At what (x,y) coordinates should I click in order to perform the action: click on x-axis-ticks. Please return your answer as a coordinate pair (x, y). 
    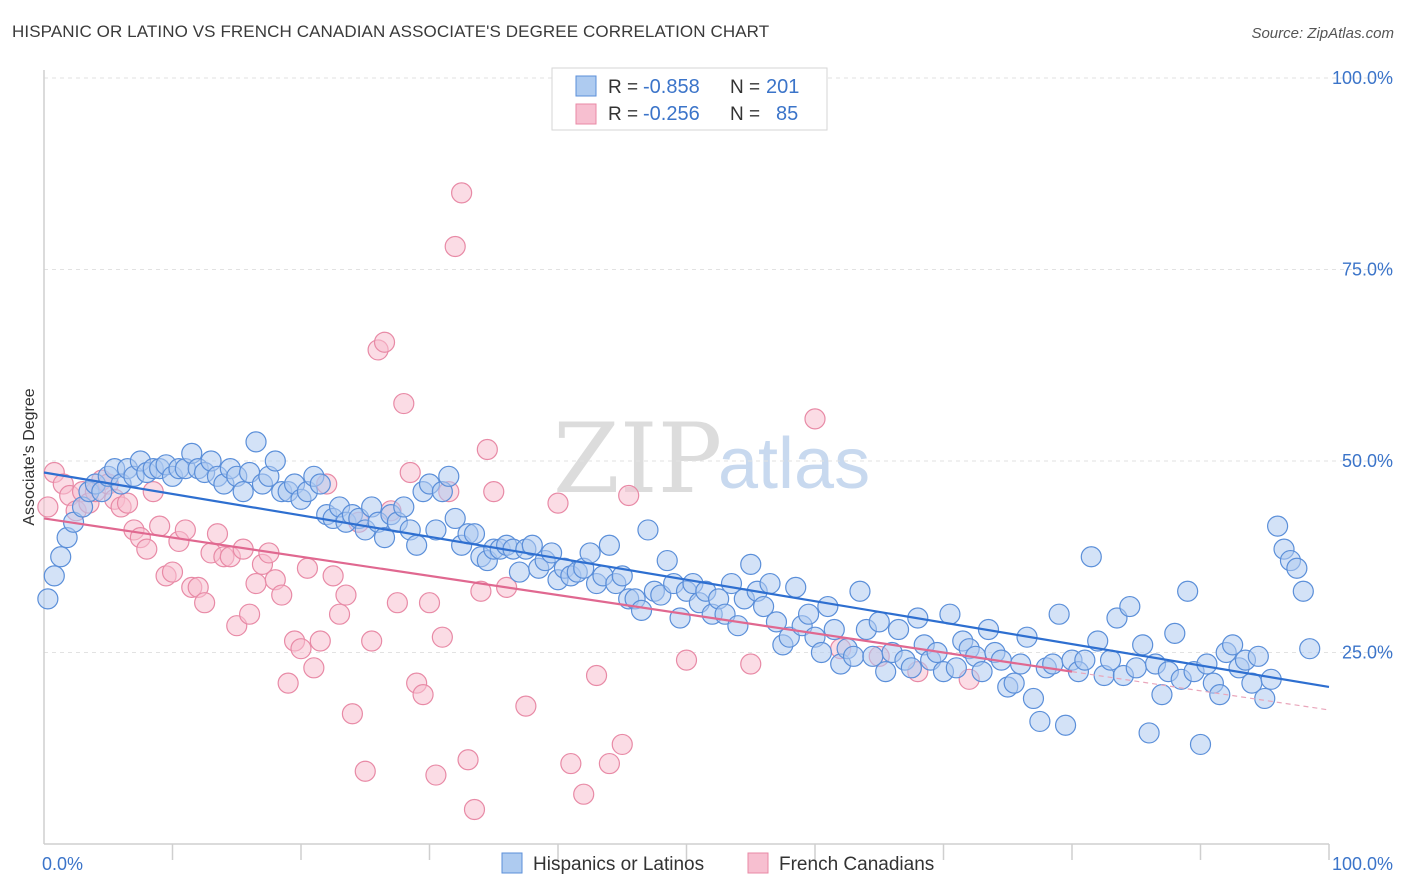
    Looking at the image, I should click on (750, 852).